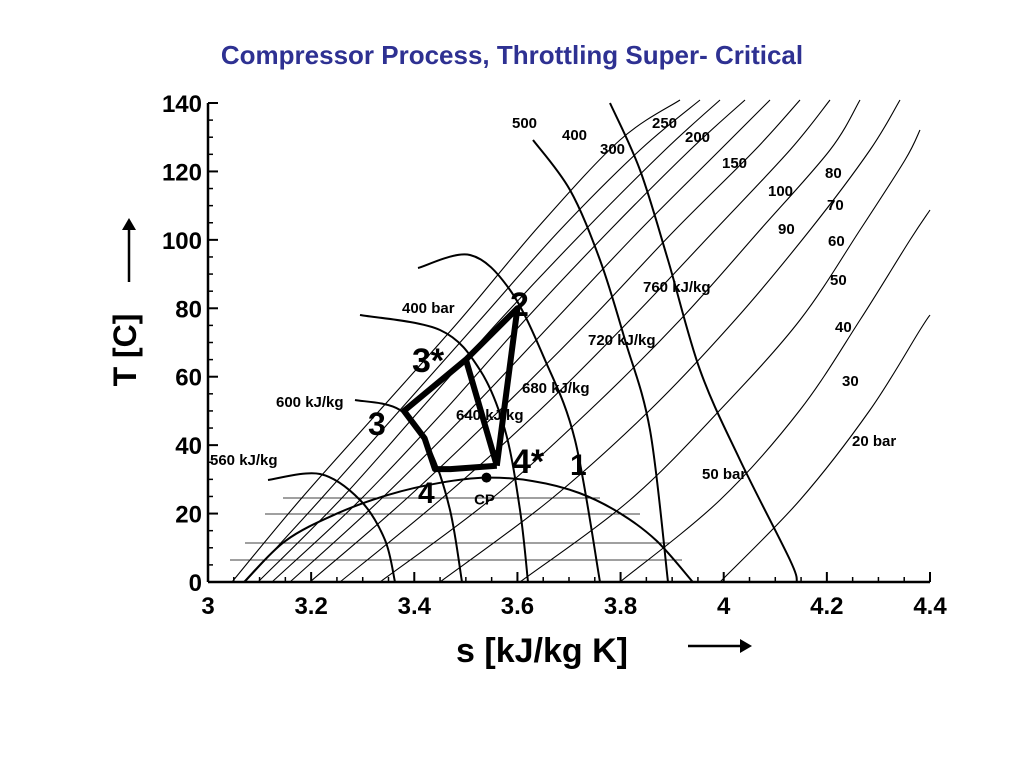 This screenshot has width=1024, height=768. What do you see at coordinates (578, 465) in the screenshot?
I see `state-point-label: 1` at bounding box center [578, 465].